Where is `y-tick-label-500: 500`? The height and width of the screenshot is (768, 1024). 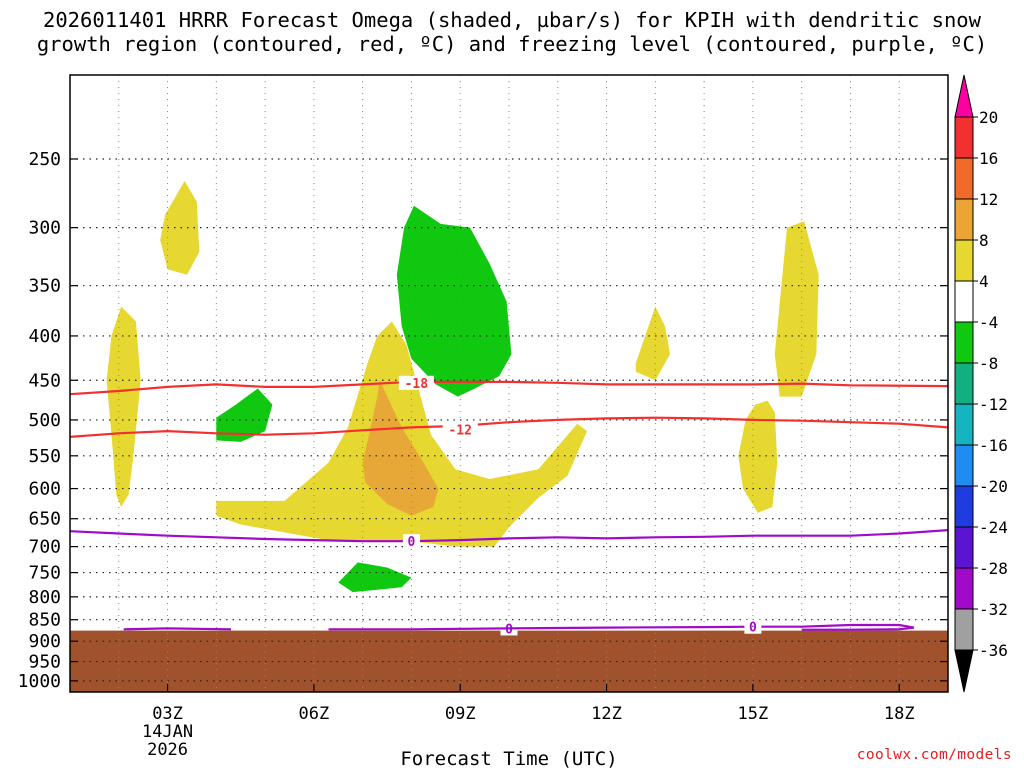 y-tick-label-500: 500 is located at coordinates (44, 420).